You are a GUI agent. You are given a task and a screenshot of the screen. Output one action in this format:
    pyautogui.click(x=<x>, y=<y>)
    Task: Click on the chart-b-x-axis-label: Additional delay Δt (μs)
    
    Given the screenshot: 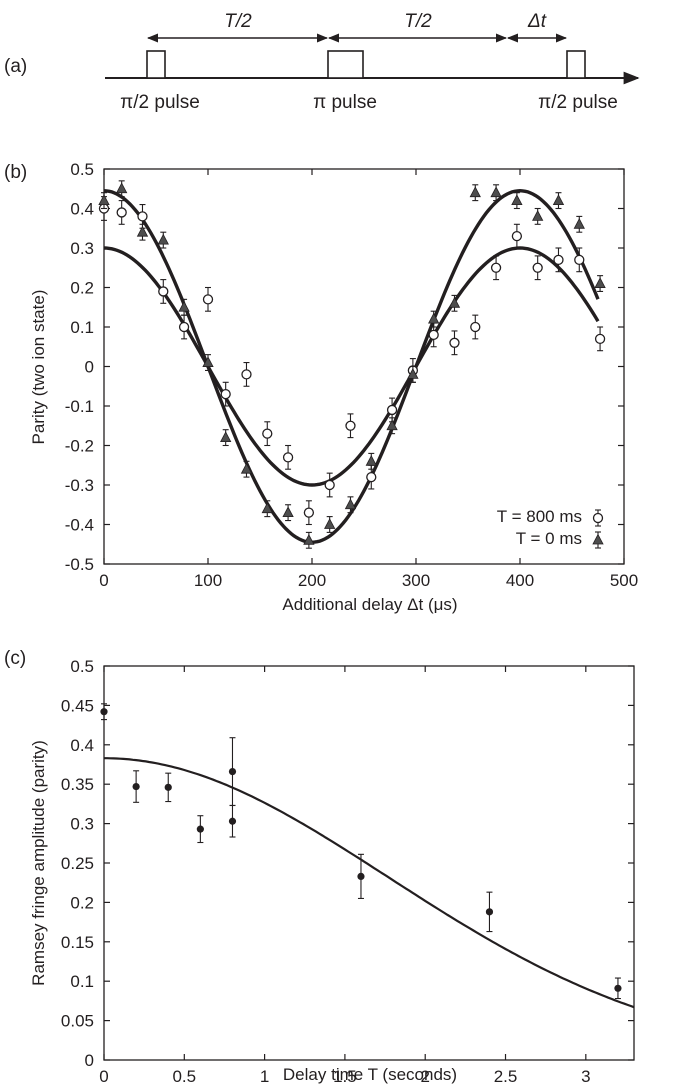 What is the action you would take?
    pyautogui.click(x=369, y=604)
    